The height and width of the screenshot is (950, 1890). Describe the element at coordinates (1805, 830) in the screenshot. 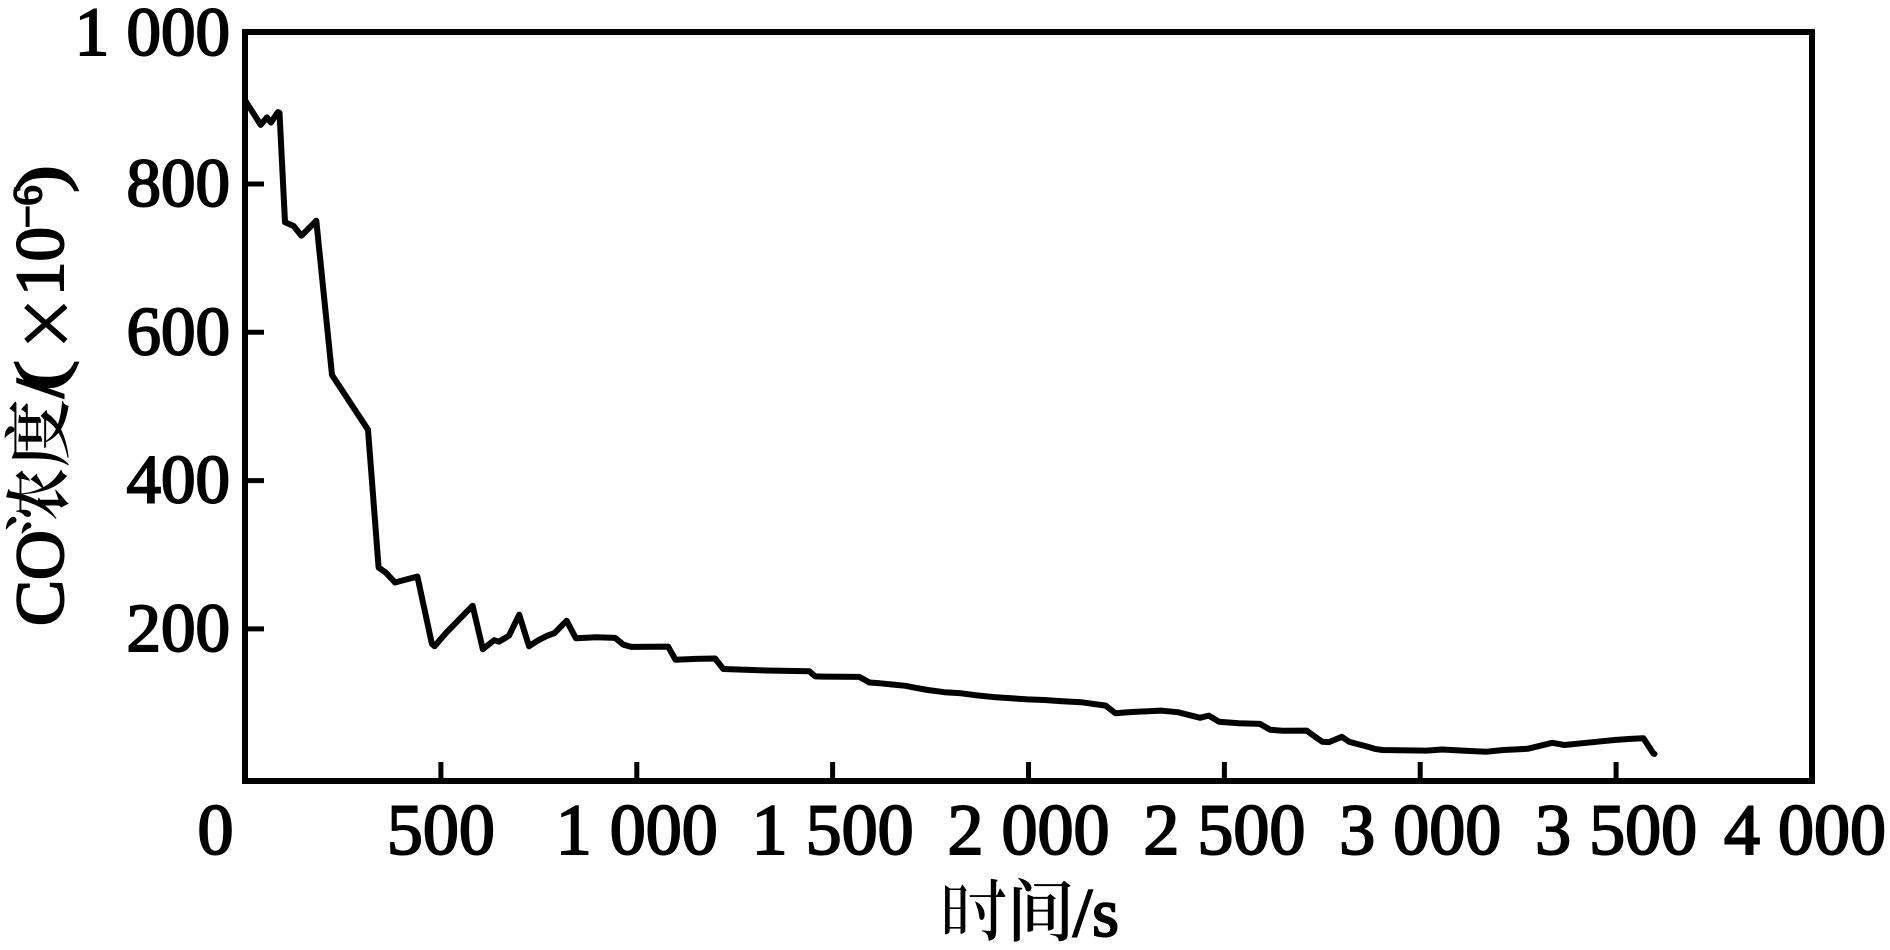

I see `svg-text: 4 000` at that location.